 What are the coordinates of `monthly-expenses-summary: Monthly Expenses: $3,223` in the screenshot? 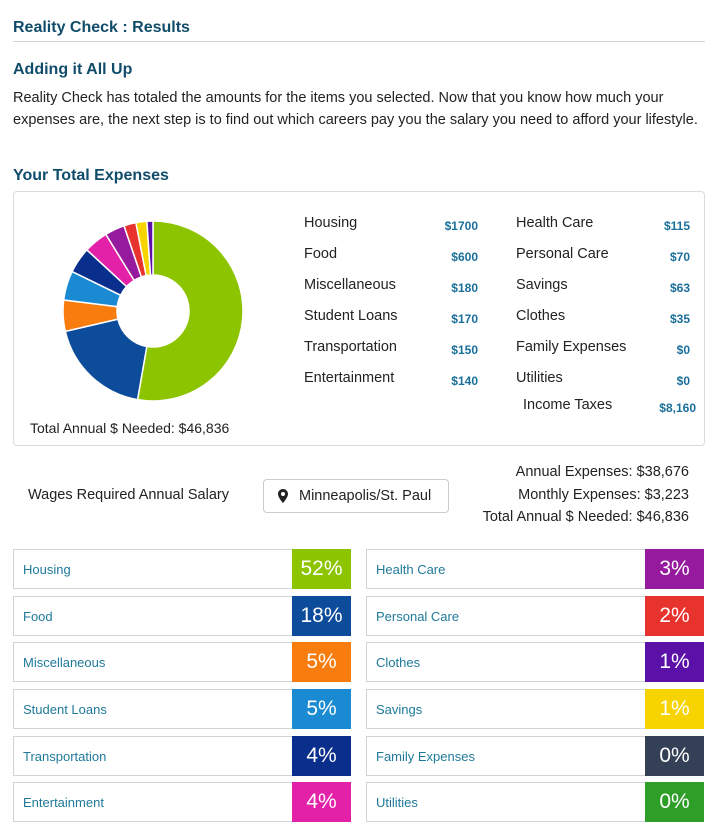 It's located at (603, 495).